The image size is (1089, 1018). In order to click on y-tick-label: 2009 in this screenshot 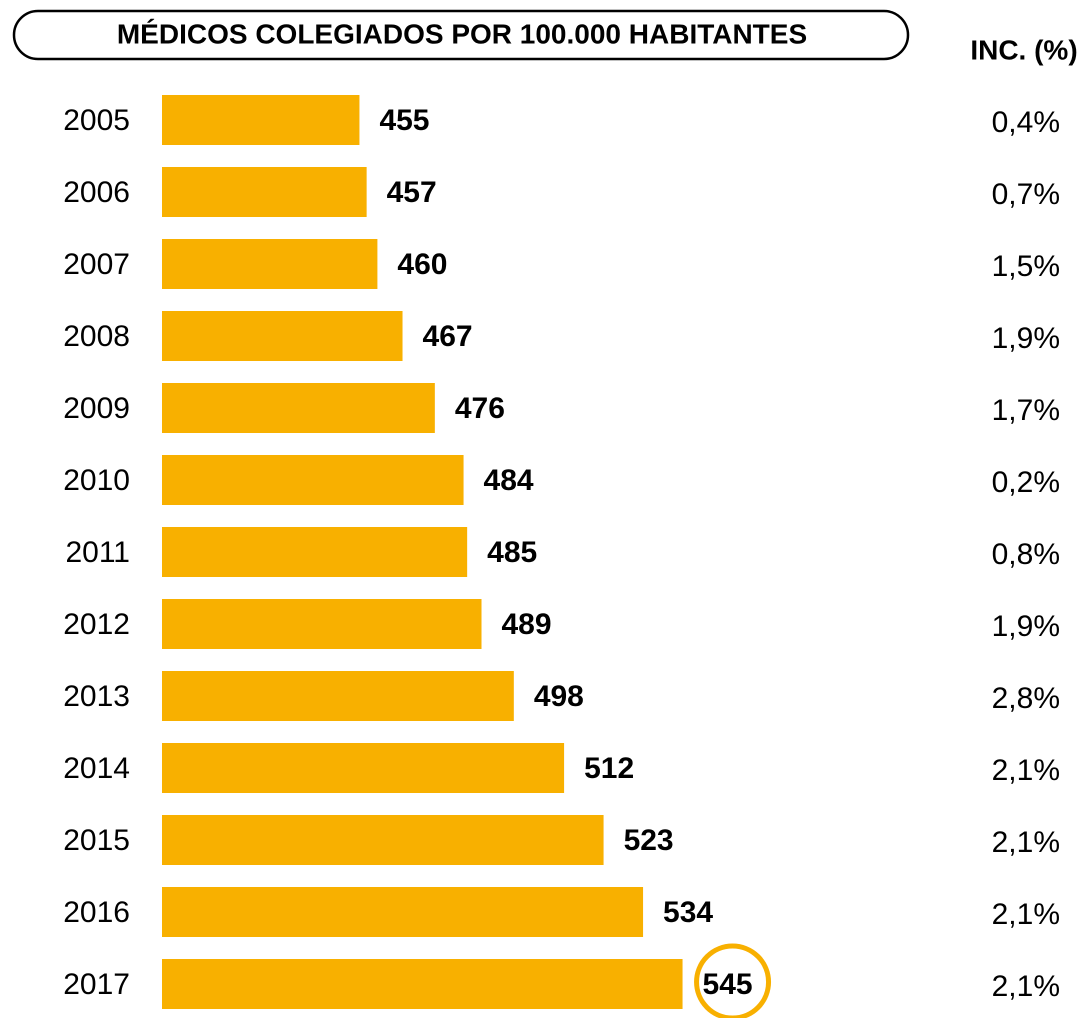, I will do `click(96, 408)`.